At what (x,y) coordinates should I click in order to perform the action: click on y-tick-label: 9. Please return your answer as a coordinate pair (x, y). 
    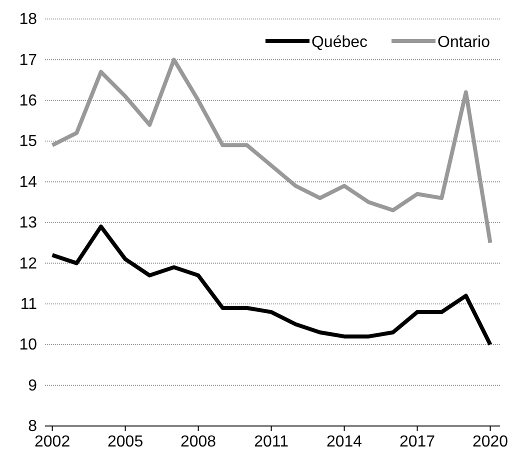
    Looking at the image, I should click on (33, 385).